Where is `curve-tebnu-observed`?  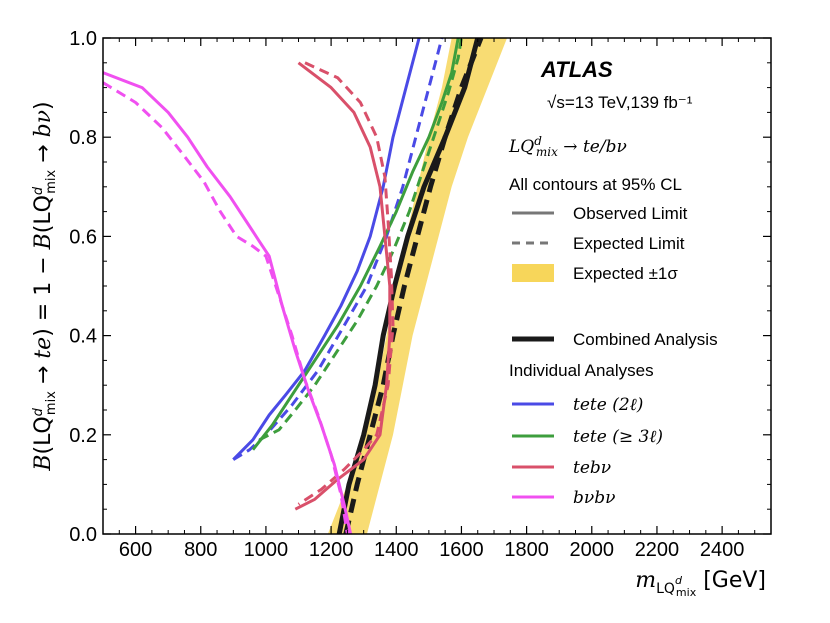
curve-tebnu-observed is located at coordinates (343, 286).